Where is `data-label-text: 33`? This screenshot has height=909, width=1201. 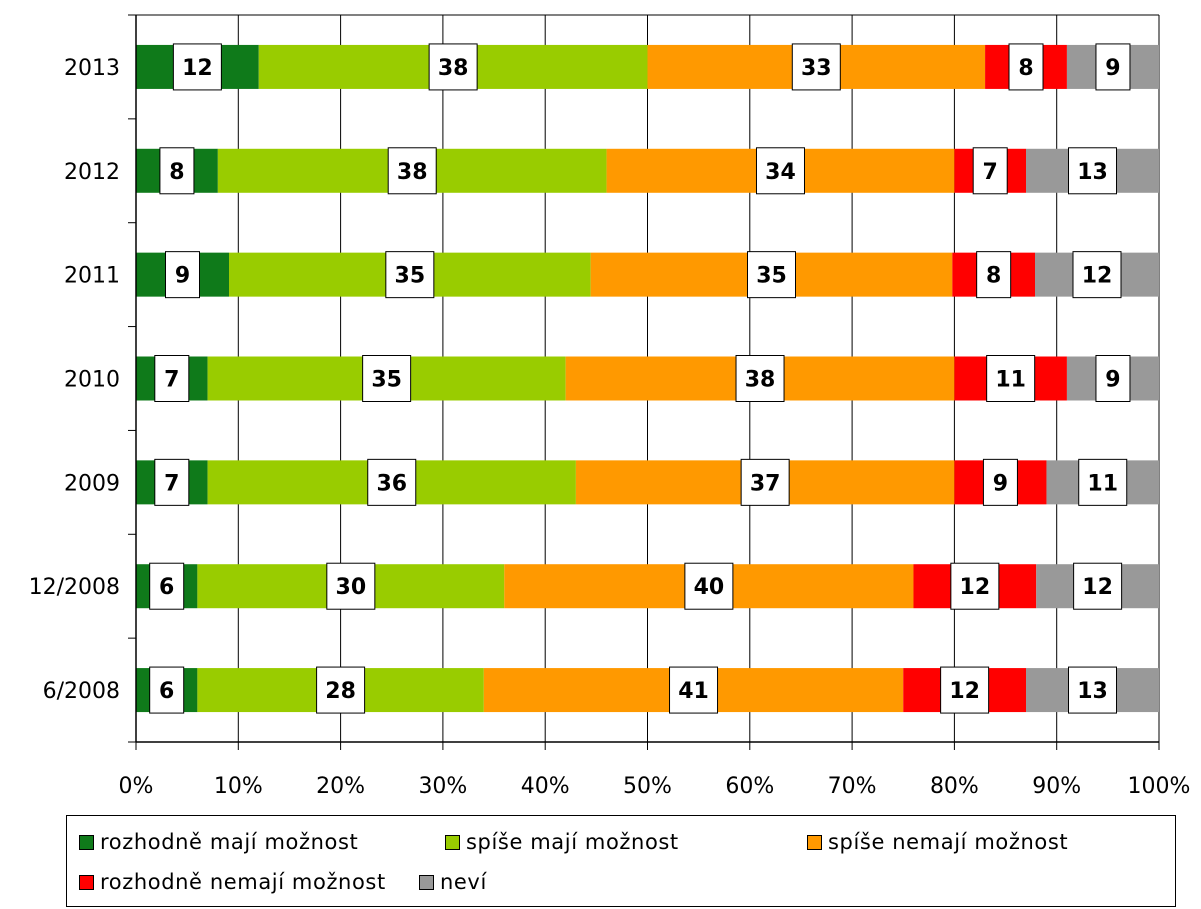
data-label-text: 33 is located at coordinates (816, 68).